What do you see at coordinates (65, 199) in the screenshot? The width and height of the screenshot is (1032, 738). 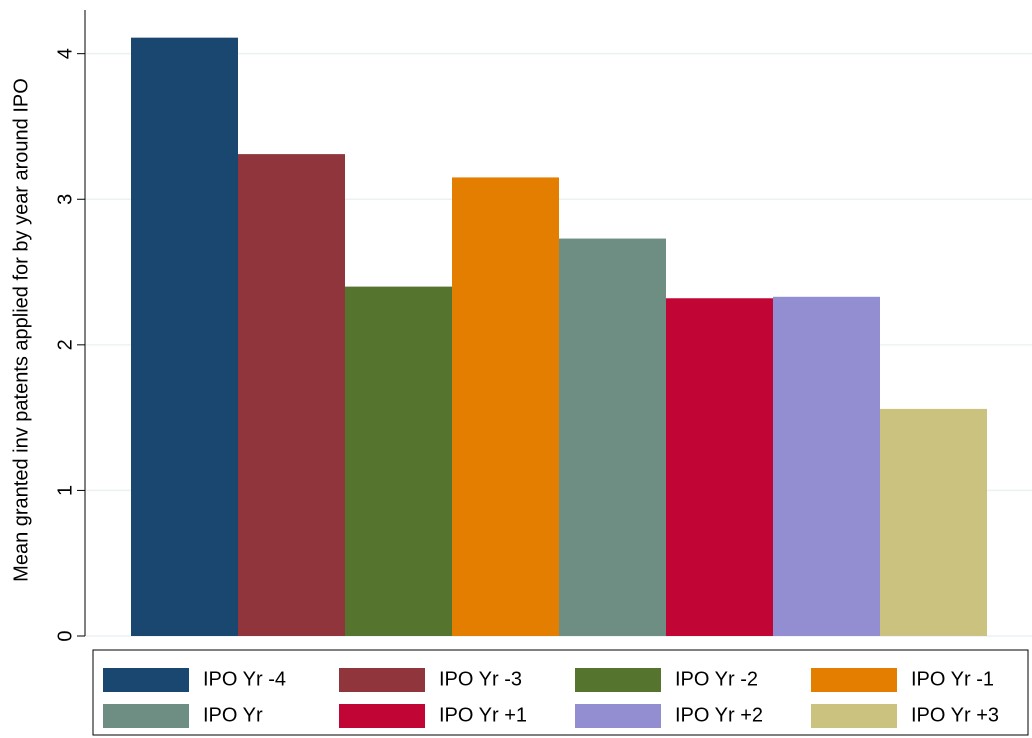 I see `y-tick-label: 3` at bounding box center [65, 199].